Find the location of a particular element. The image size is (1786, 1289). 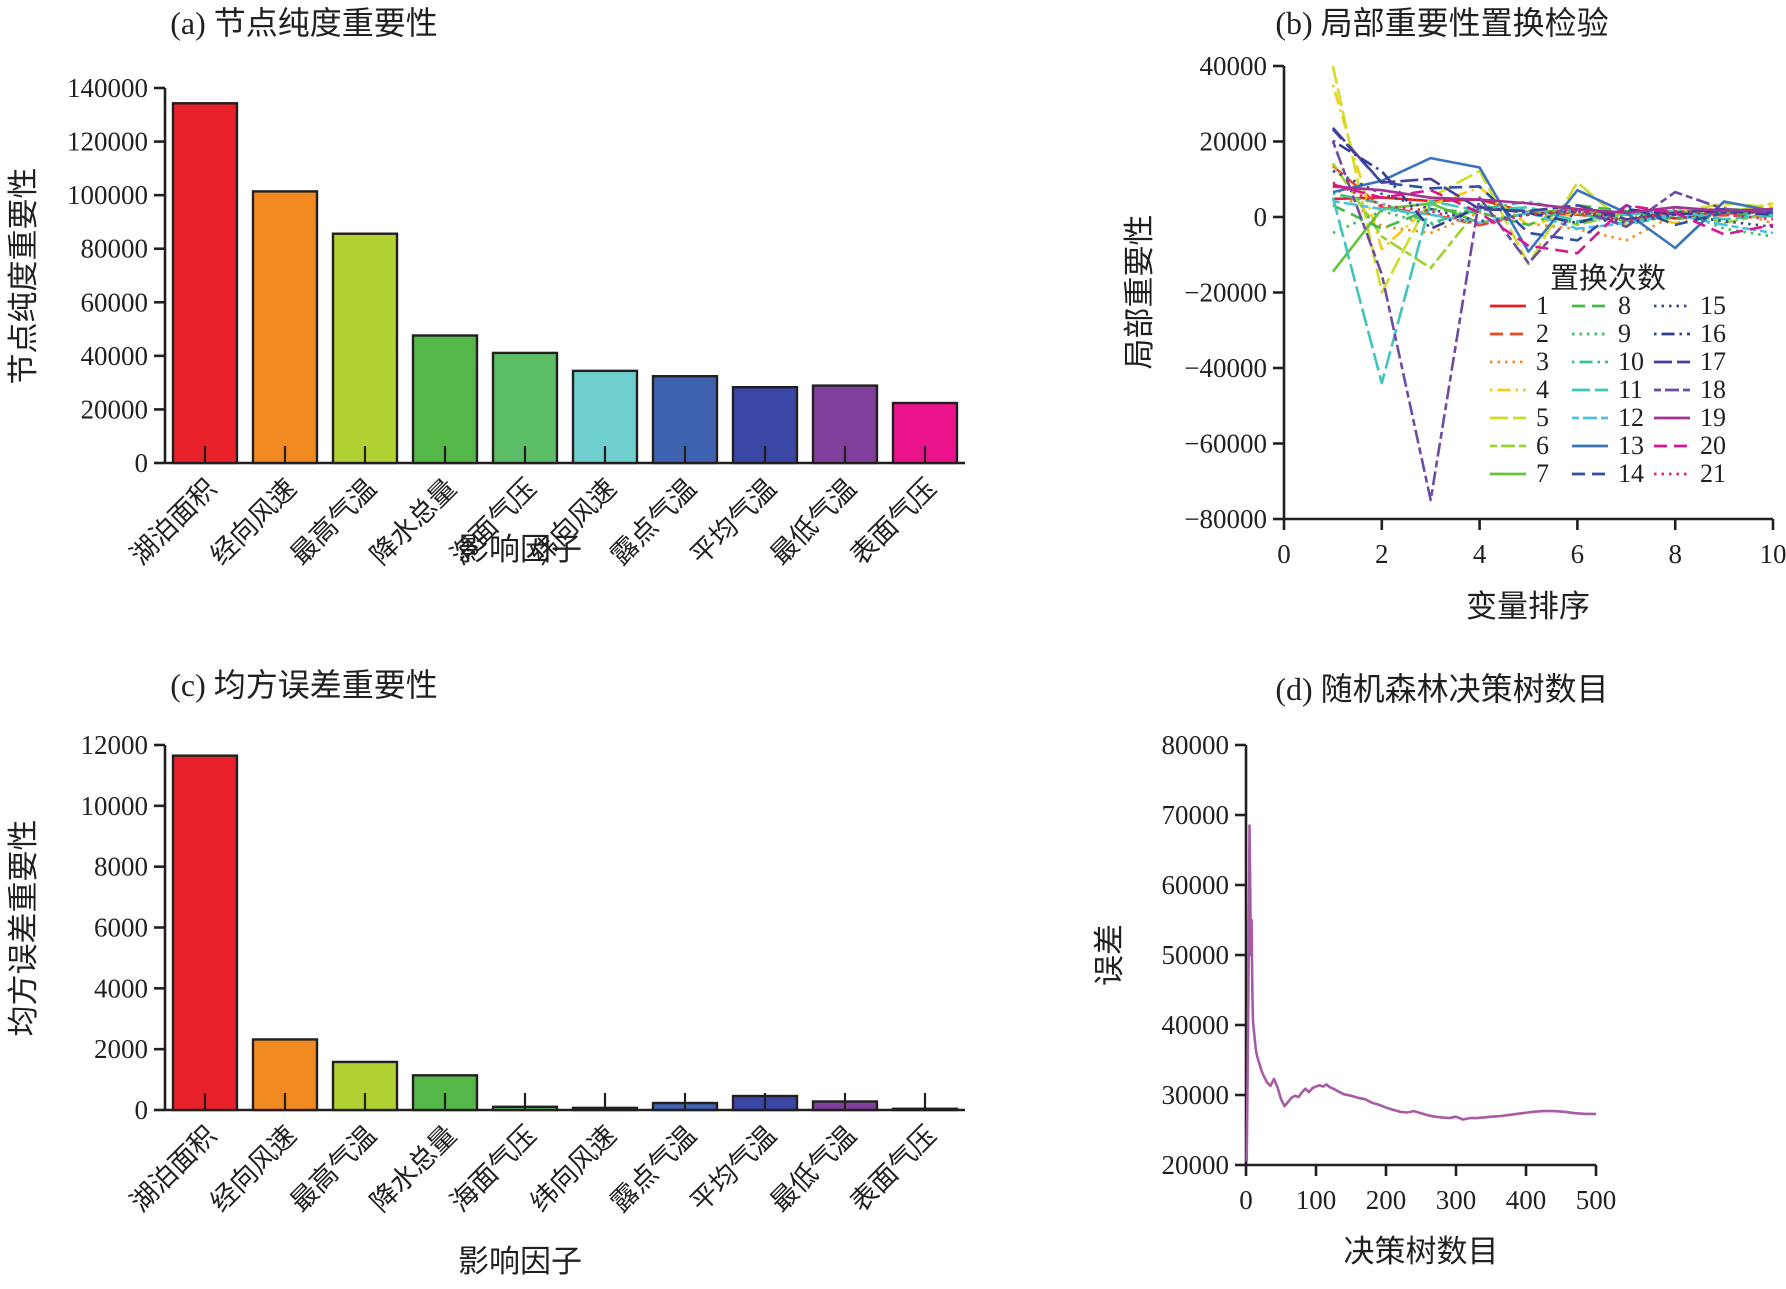

legend-item-20: 20 is located at coordinates (1690, 445).